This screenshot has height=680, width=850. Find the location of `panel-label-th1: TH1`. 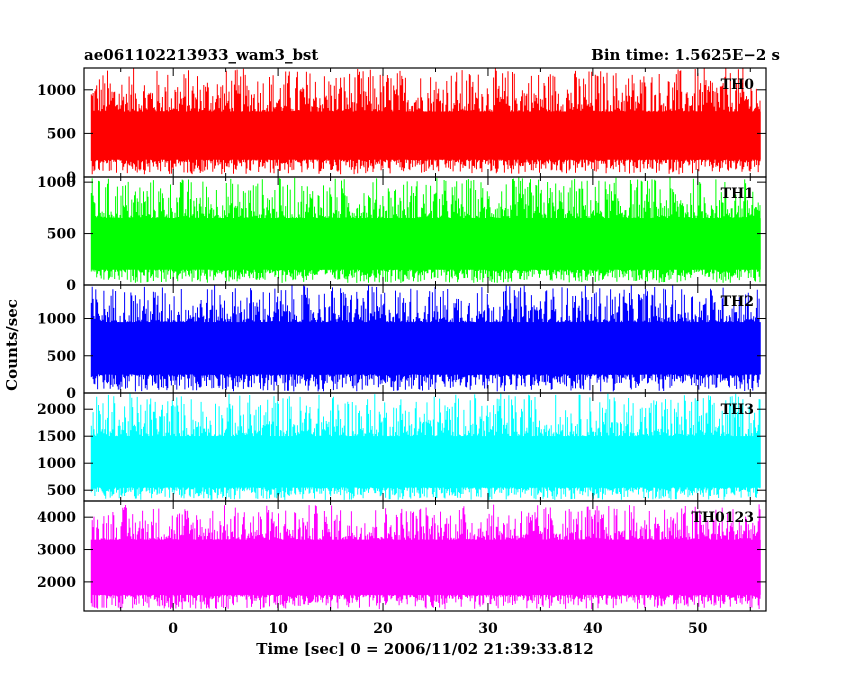

panel-label-th1: TH1 is located at coordinates (737, 194).